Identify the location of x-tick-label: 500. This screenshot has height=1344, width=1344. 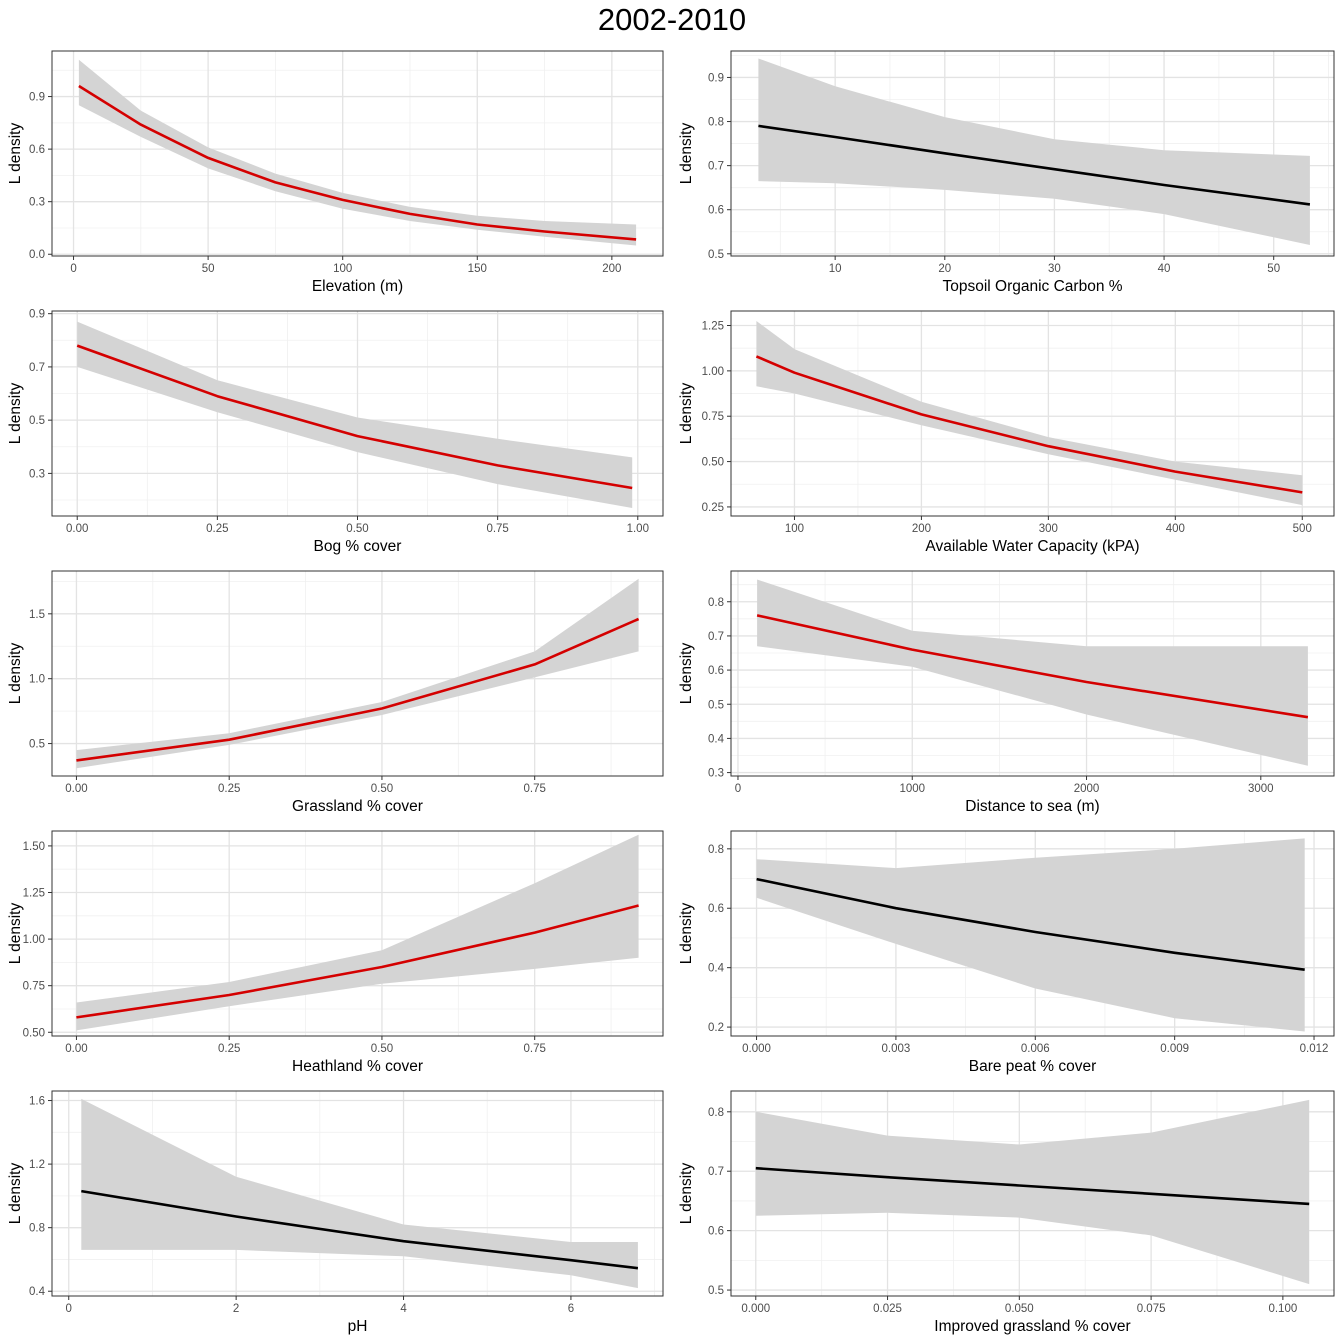
(1302, 529).